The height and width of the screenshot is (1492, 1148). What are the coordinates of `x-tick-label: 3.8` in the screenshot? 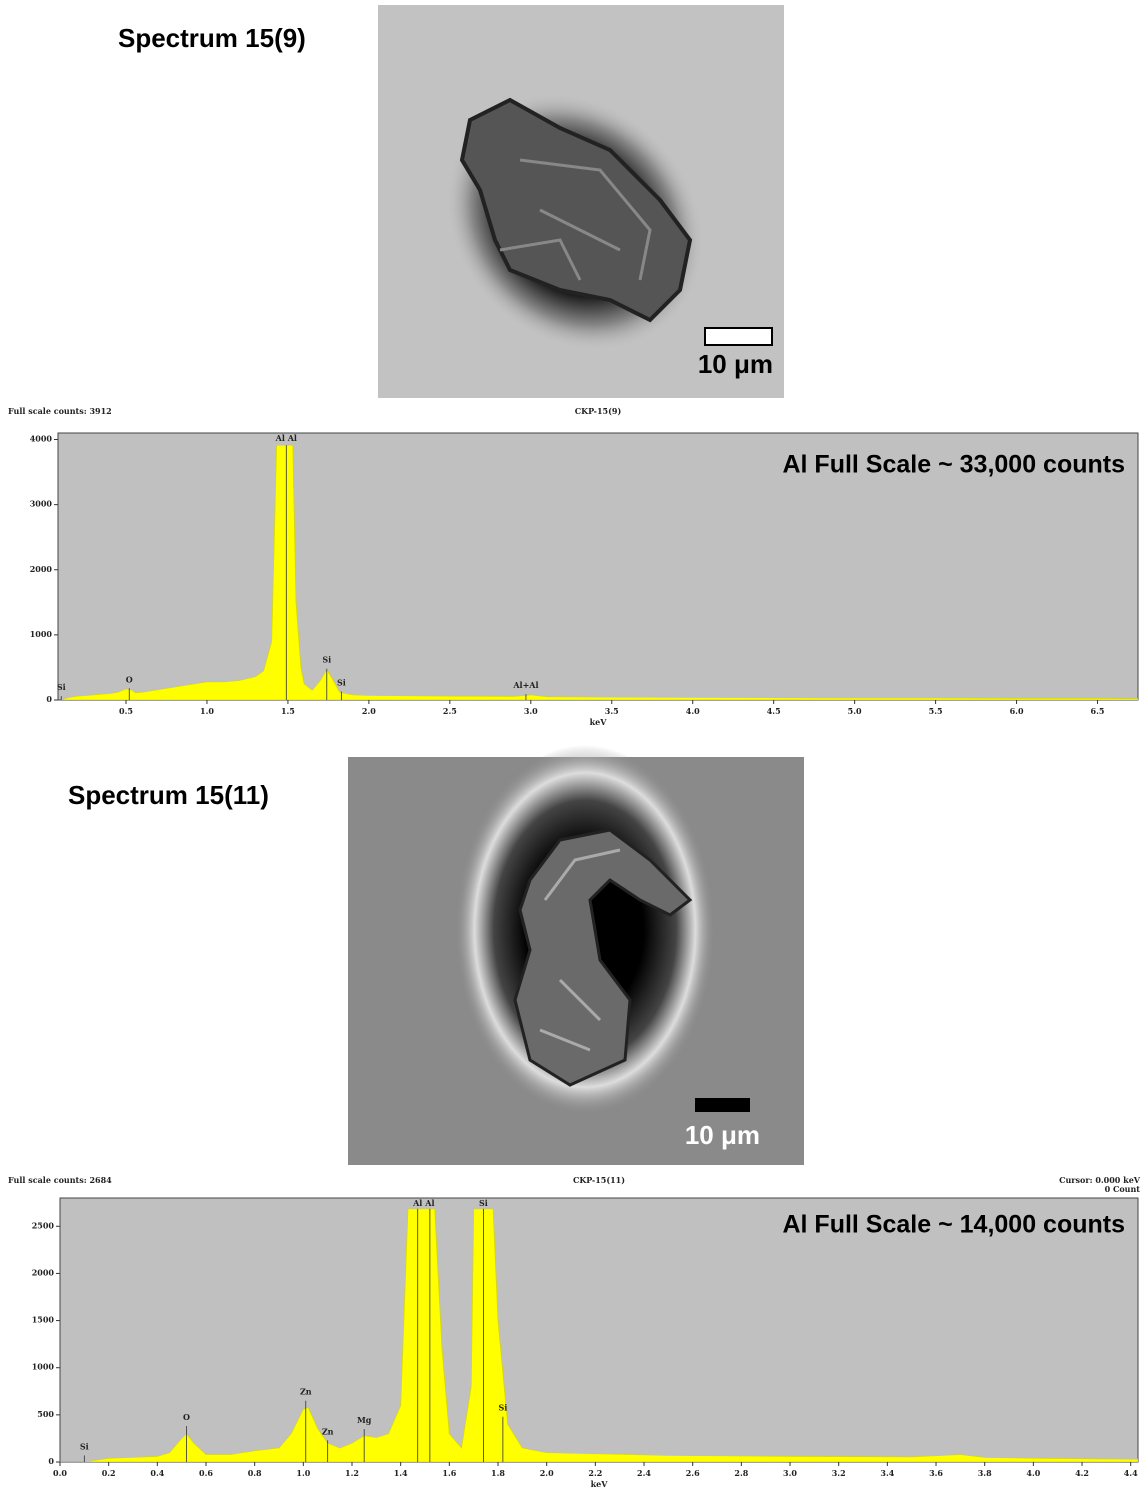 It's located at (985, 1473).